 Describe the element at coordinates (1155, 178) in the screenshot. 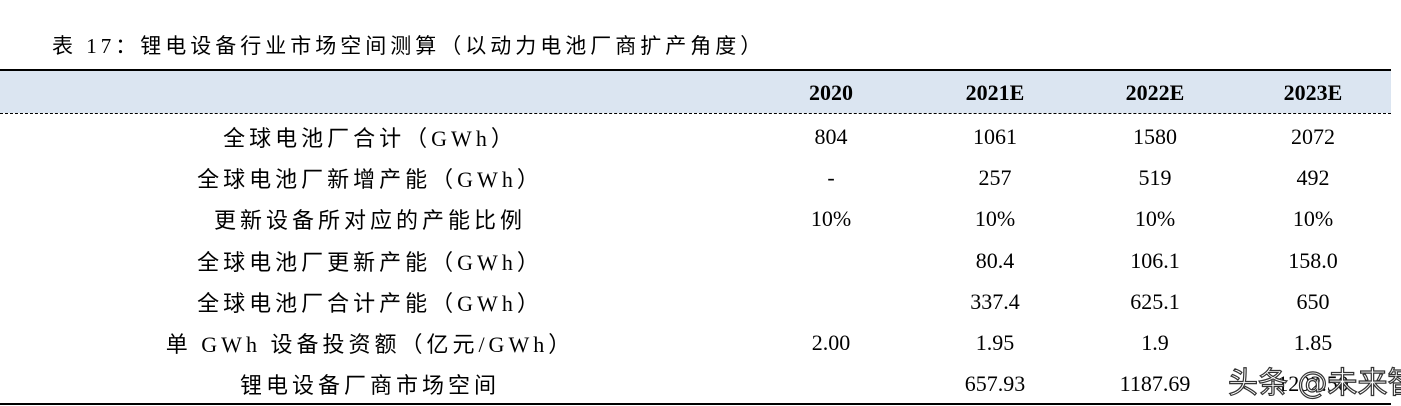

I see `cell-value: 519` at that location.